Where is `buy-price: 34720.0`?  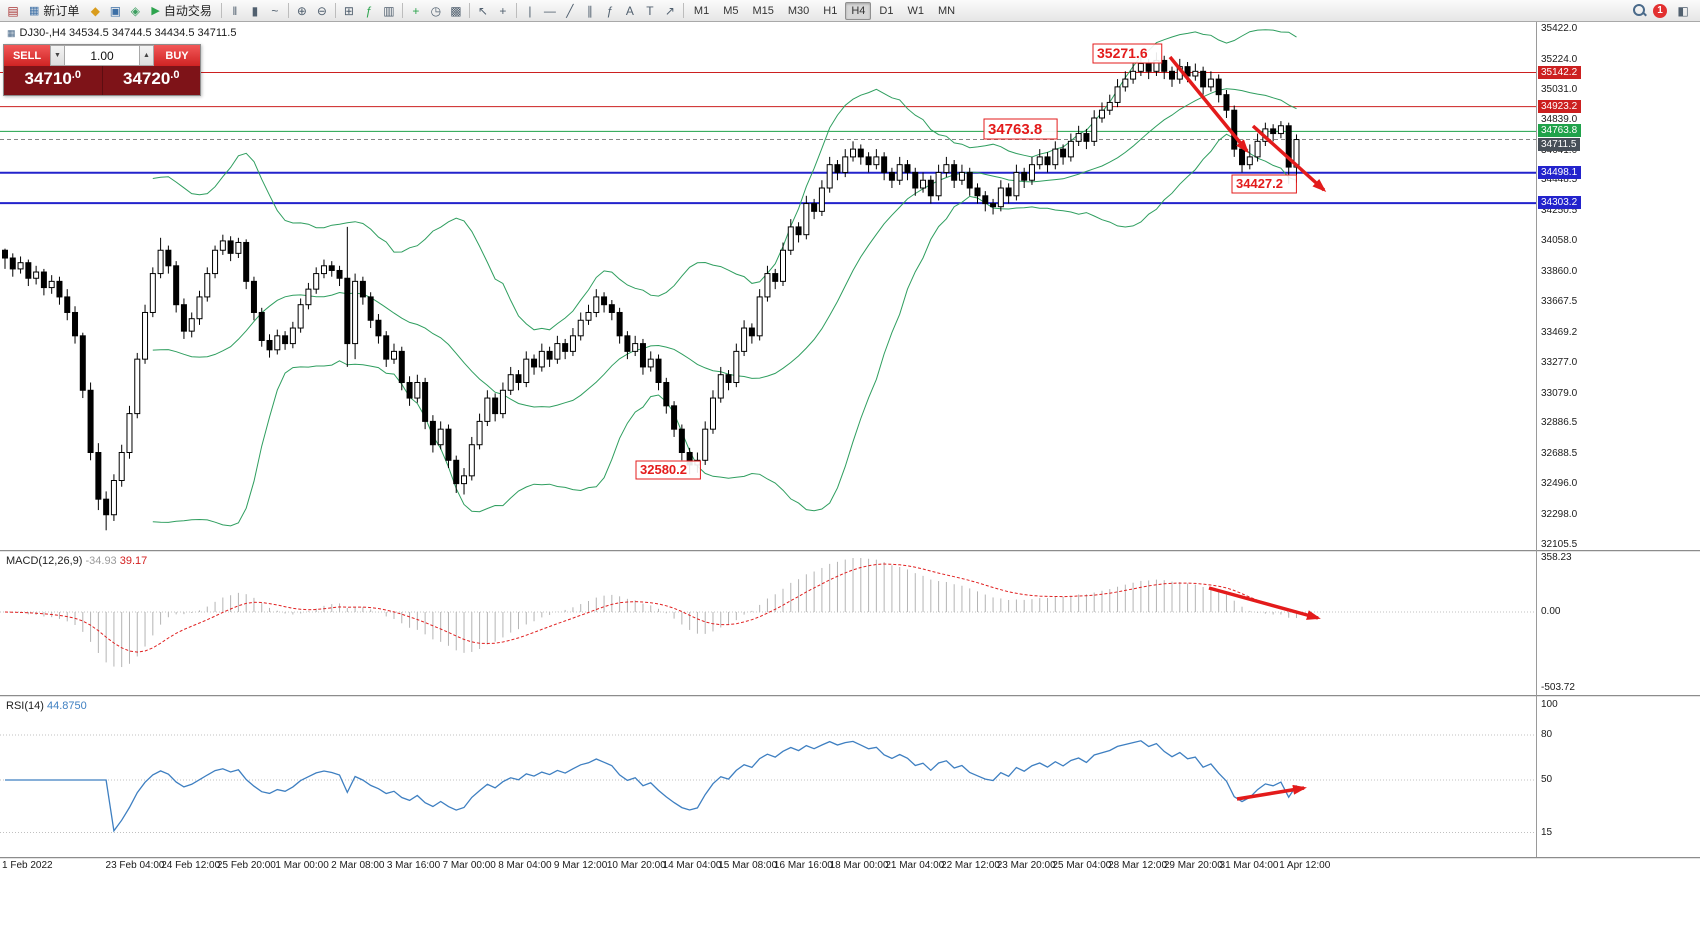 buy-price: 34720.0 is located at coordinates (151, 78).